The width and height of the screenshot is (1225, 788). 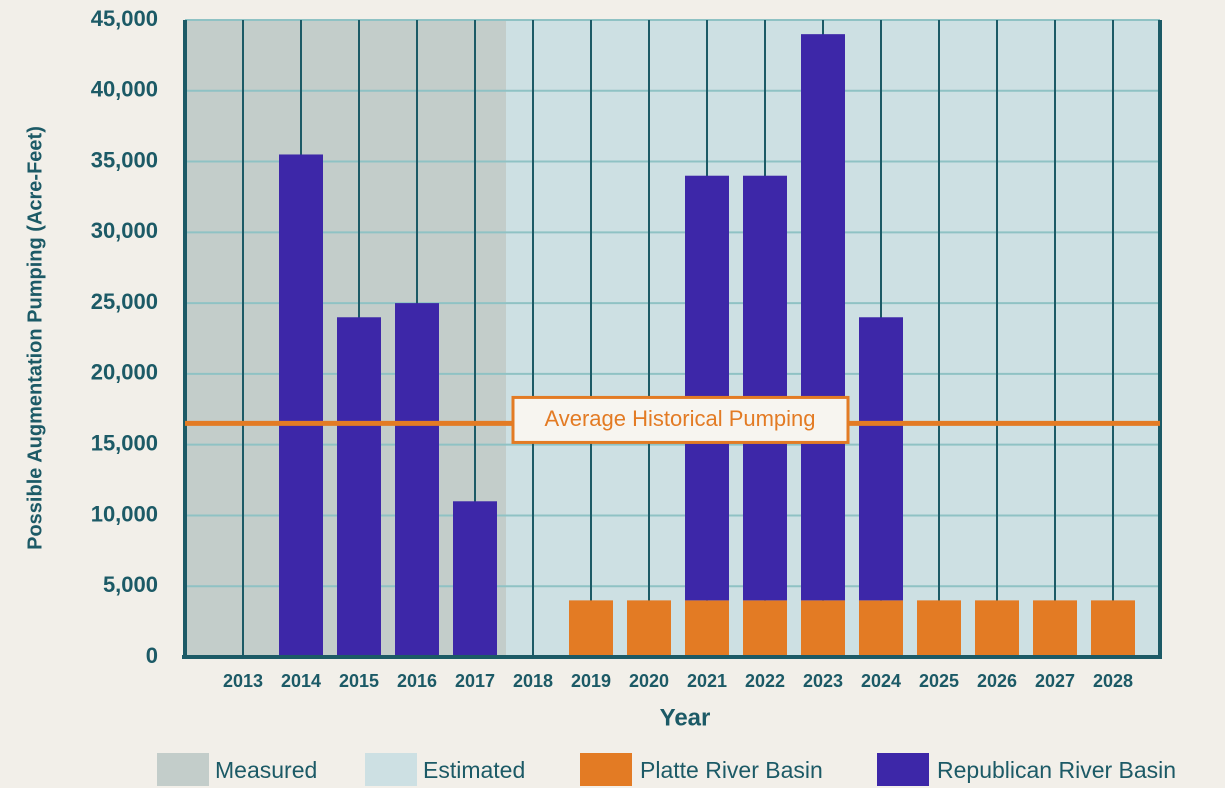 I want to click on x-tick-label: 2021, so click(x=707, y=681).